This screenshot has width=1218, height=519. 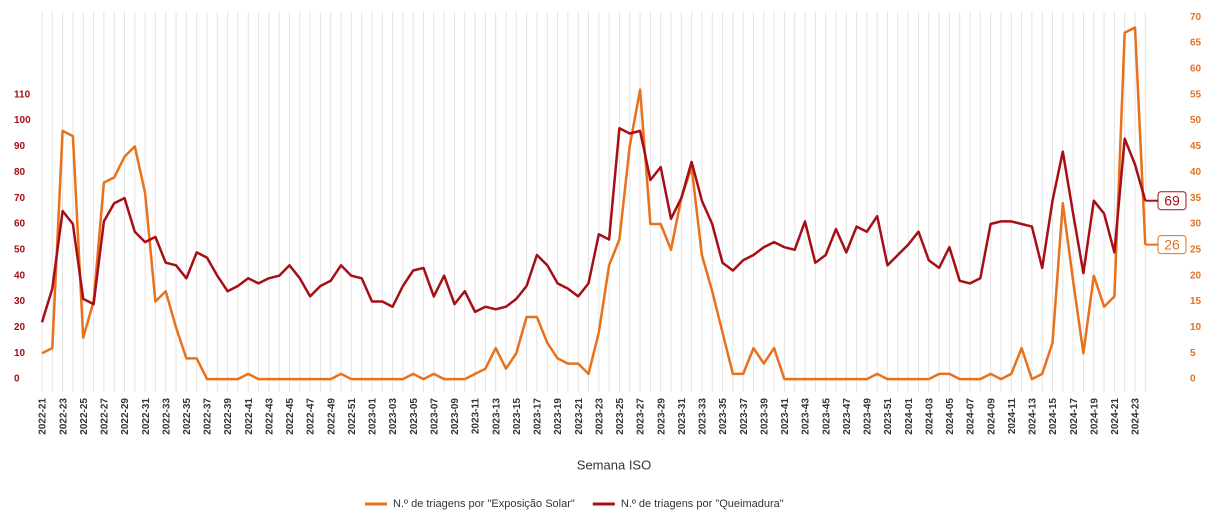 I want to click on legend-label: N.º de triagens por "Exposição Solar", so click(x=484, y=504).